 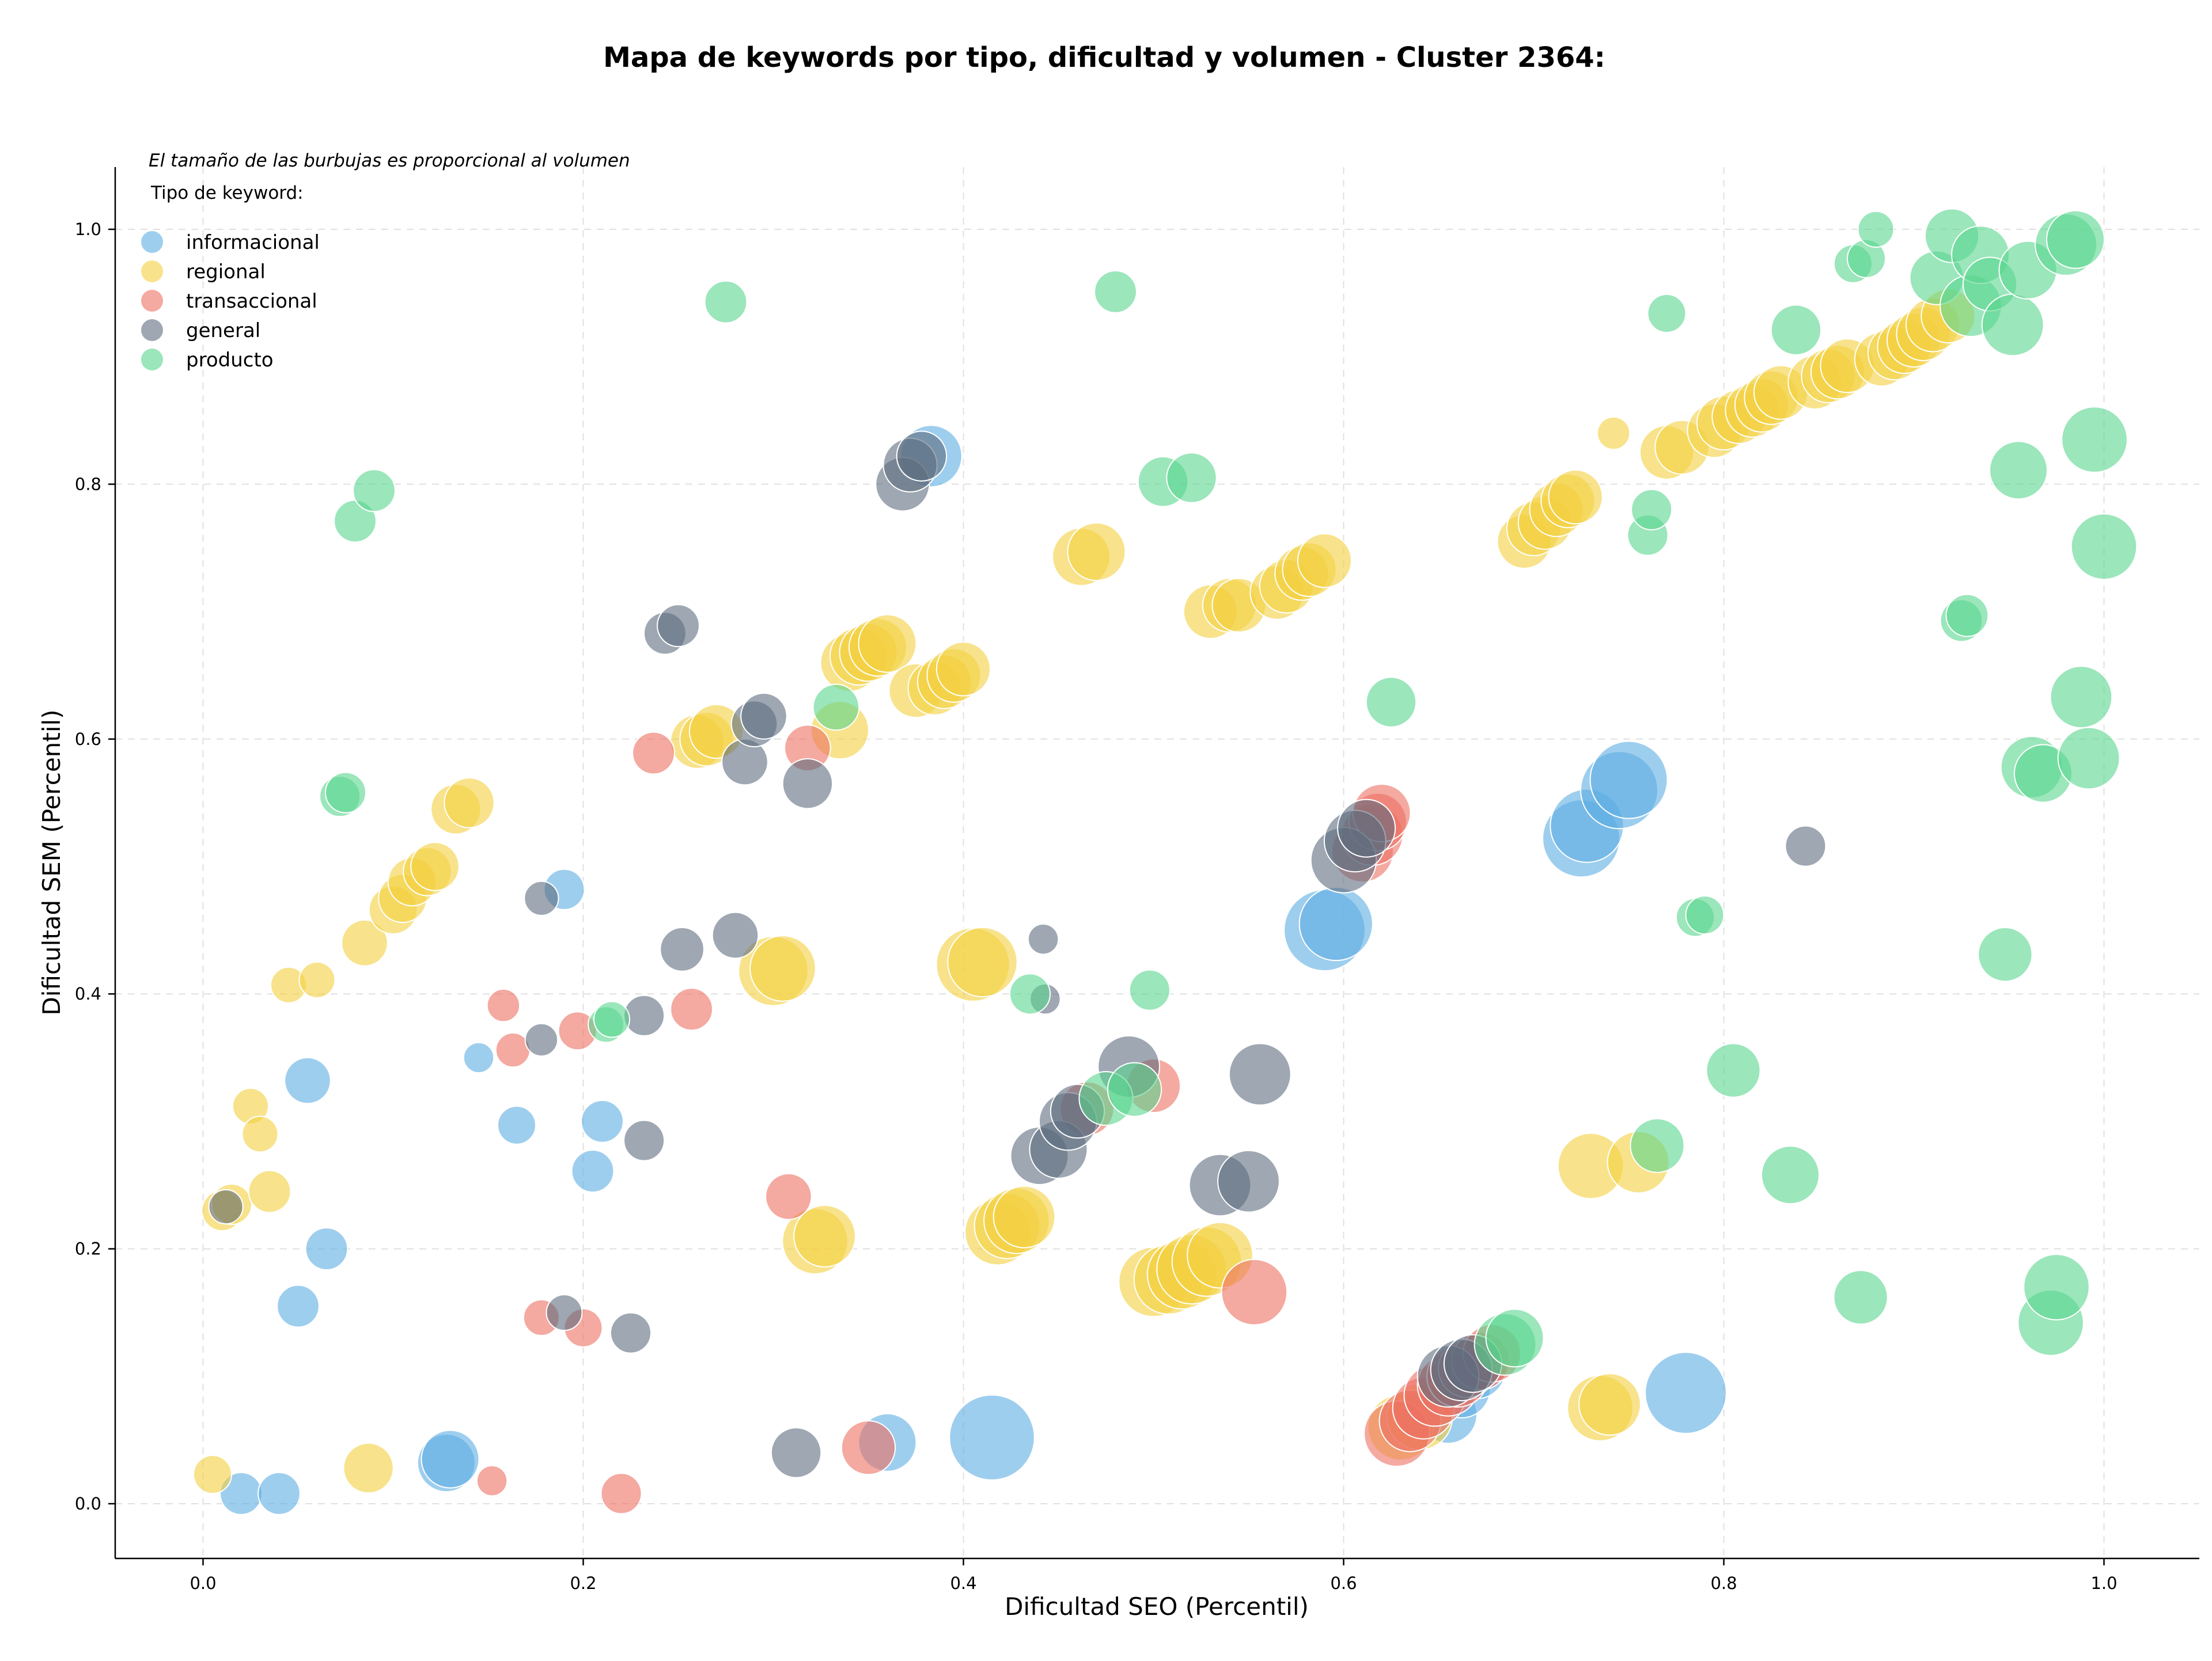 I want to click on x-tick-label: 0.6, so click(x=1343, y=1583).